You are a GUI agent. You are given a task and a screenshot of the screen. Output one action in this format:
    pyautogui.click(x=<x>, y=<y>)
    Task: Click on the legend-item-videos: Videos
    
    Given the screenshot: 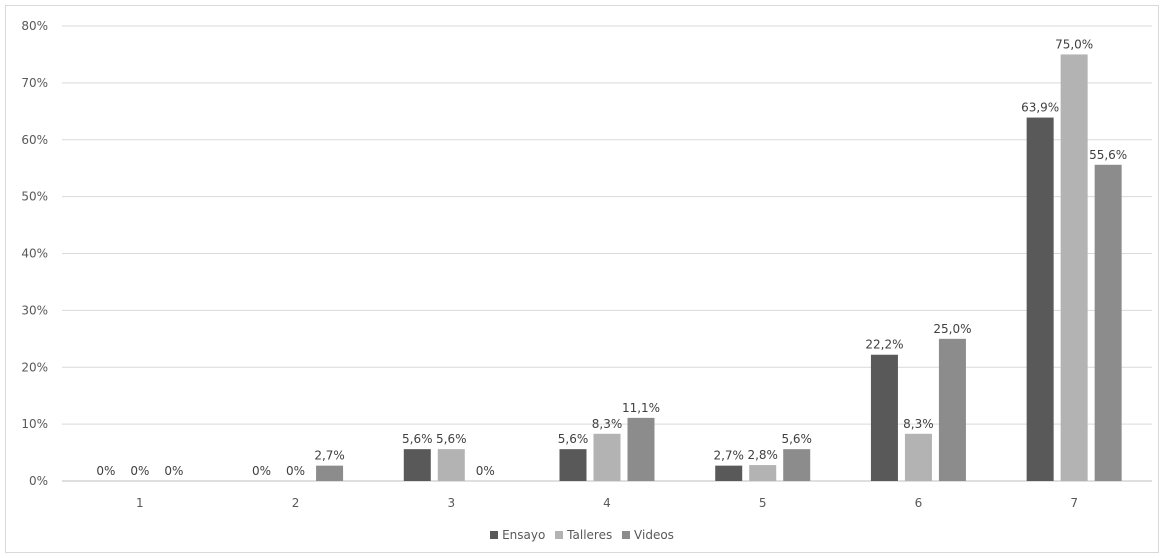 What is the action you would take?
    pyautogui.click(x=648, y=535)
    